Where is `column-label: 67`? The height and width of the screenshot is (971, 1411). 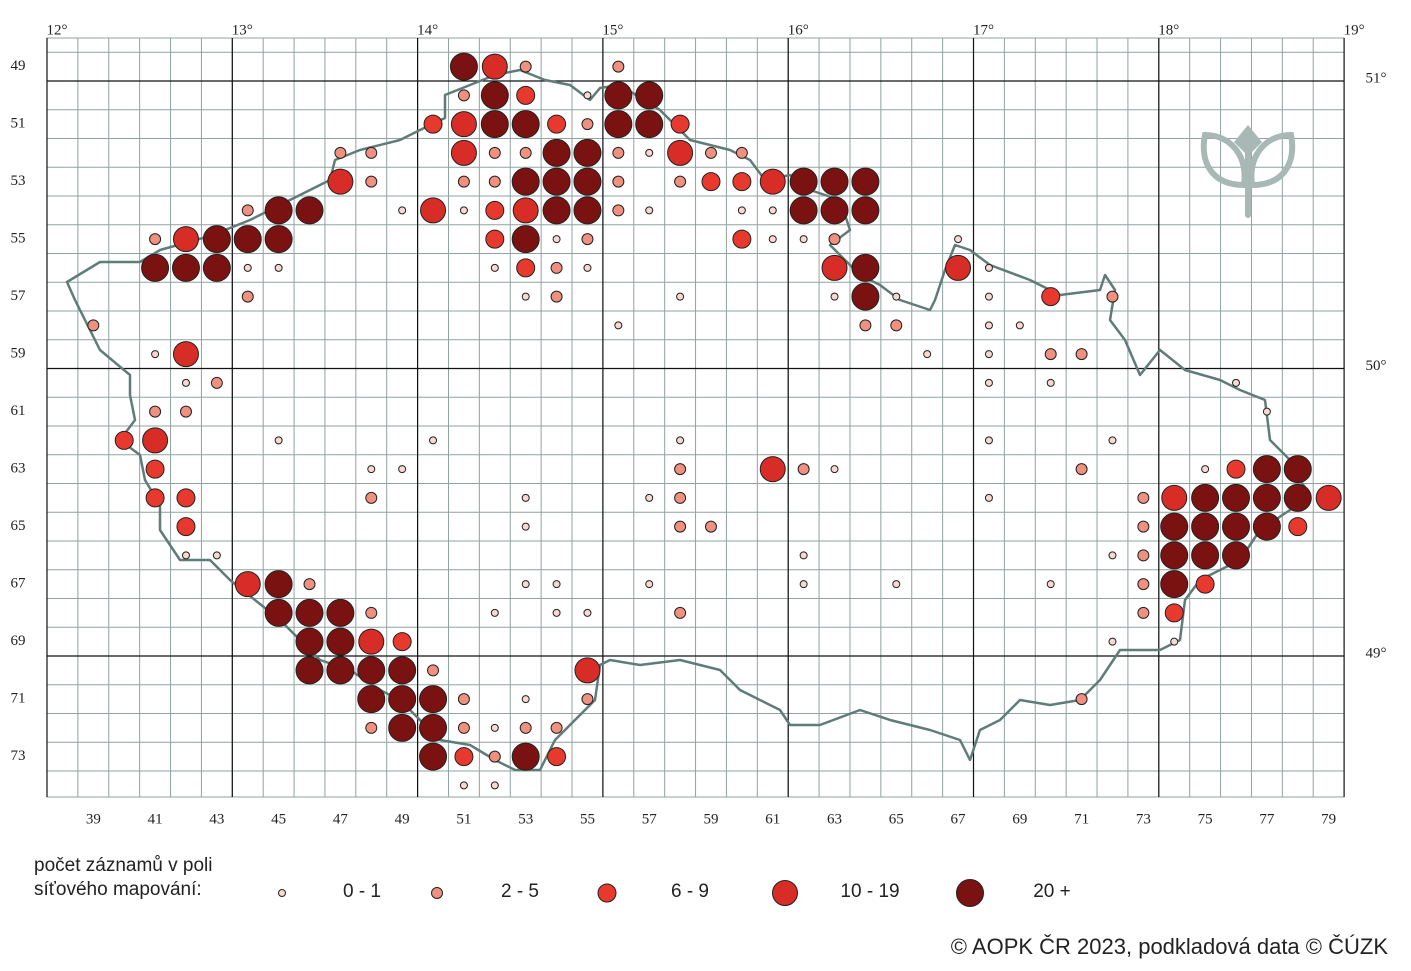
column-label: 67 is located at coordinates (959, 819).